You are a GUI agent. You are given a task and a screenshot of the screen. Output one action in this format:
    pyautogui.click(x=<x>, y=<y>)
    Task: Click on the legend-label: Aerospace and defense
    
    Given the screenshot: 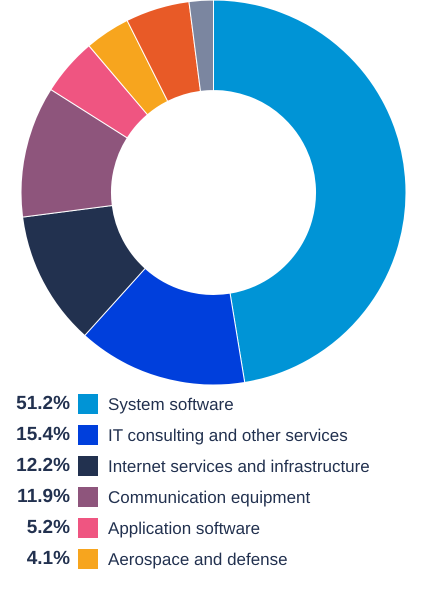 What is the action you would take?
    pyautogui.click(x=198, y=559)
    